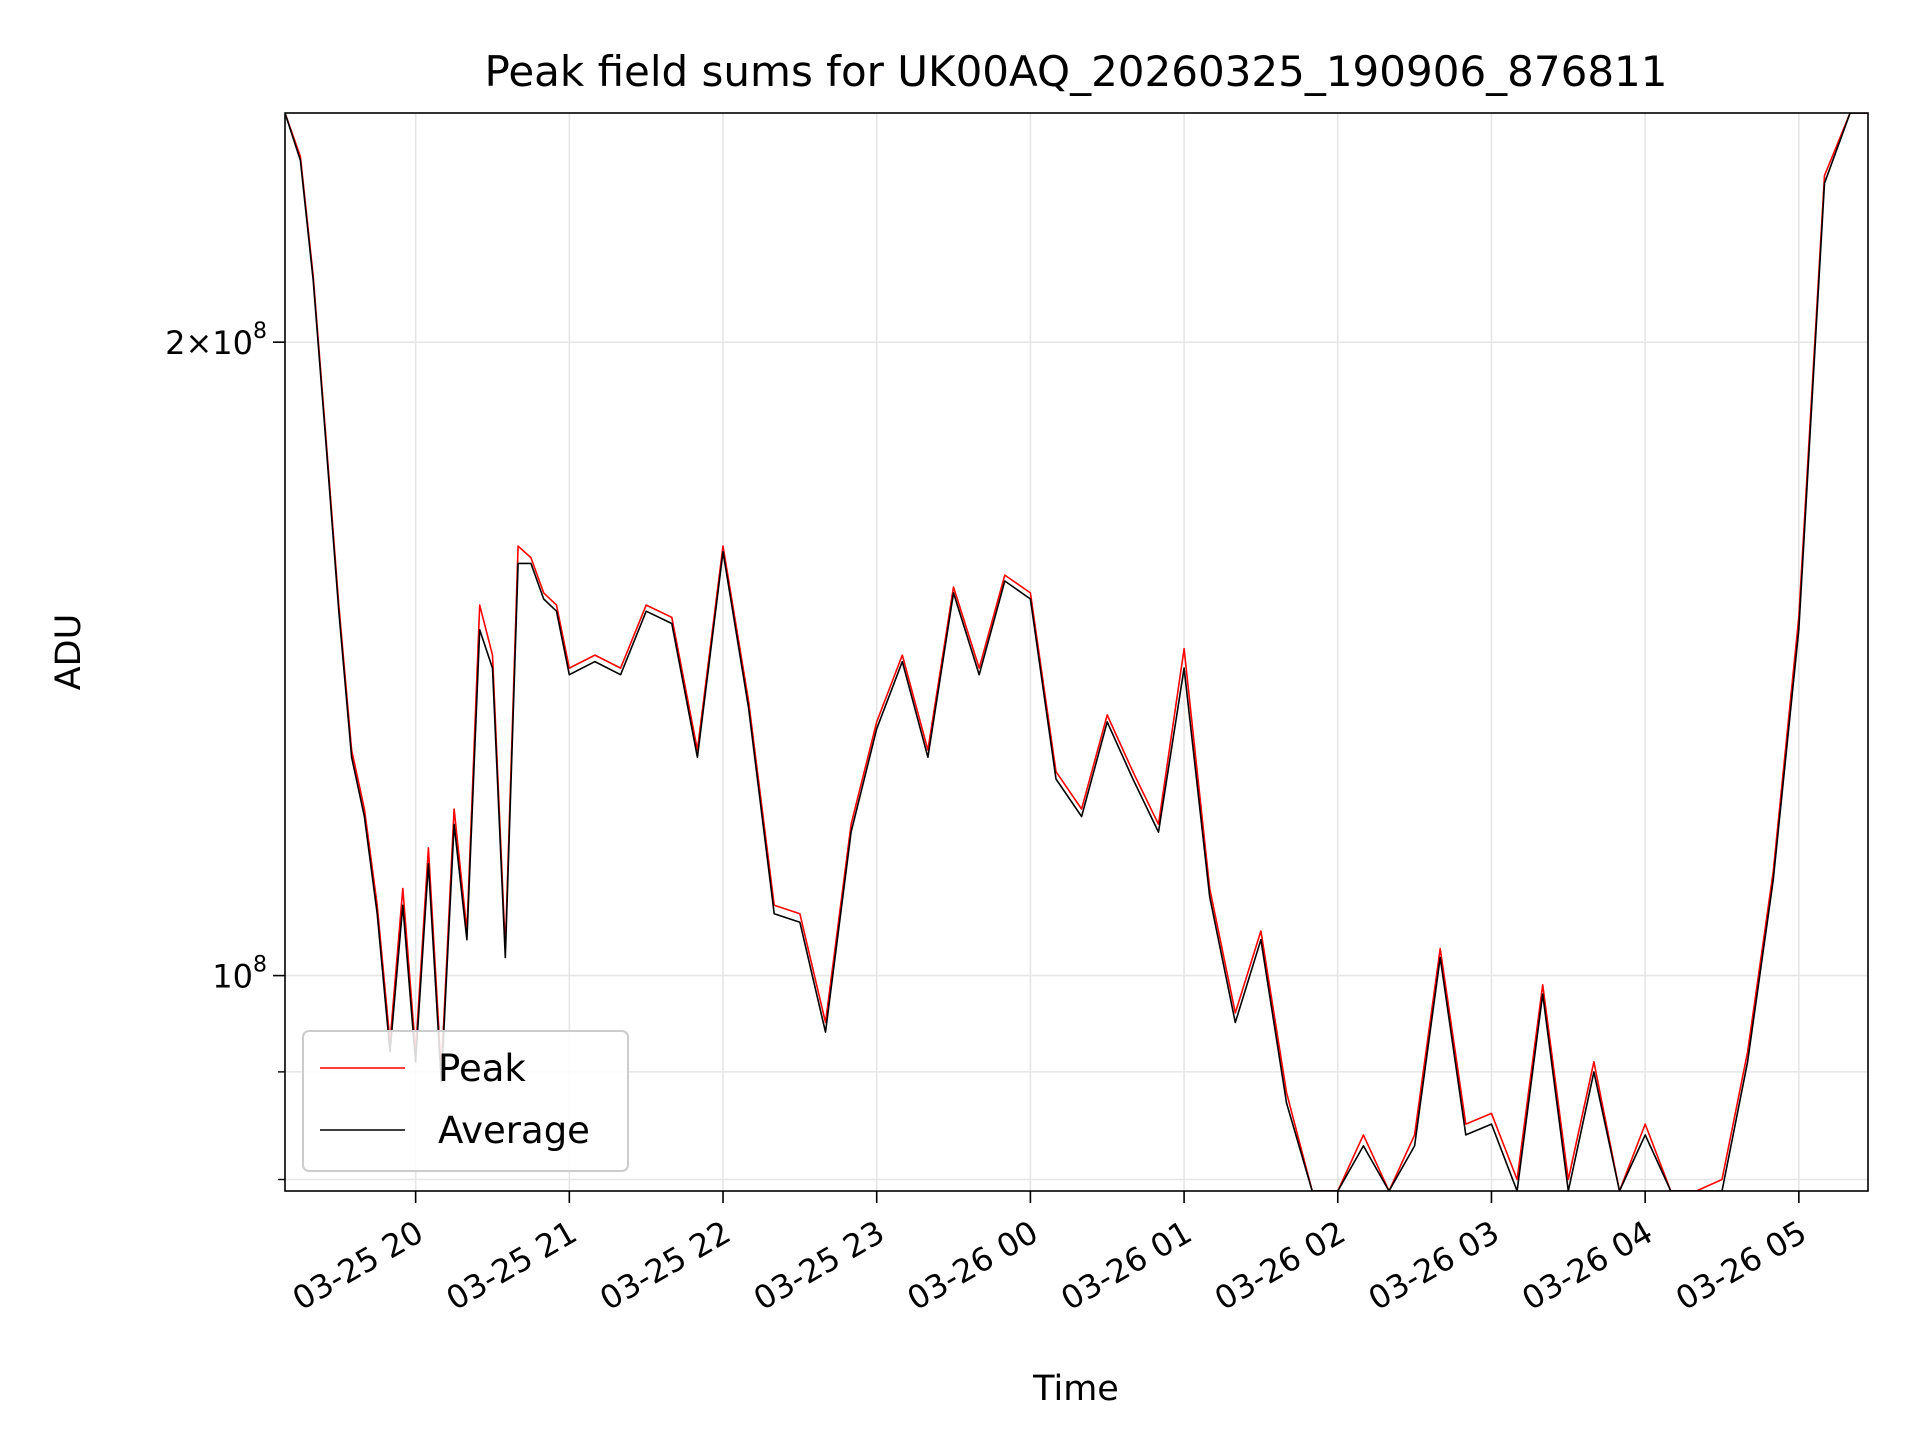  What do you see at coordinates (225, 750) in the screenshot?
I see `y-axis: 2×108 108` at bounding box center [225, 750].